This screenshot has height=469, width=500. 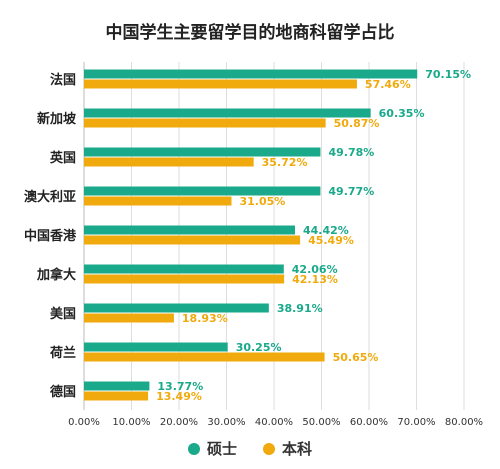 What do you see at coordinates (262, 201) in the screenshot?
I see `data-label-bachelor: 31.05%` at bounding box center [262, 201].